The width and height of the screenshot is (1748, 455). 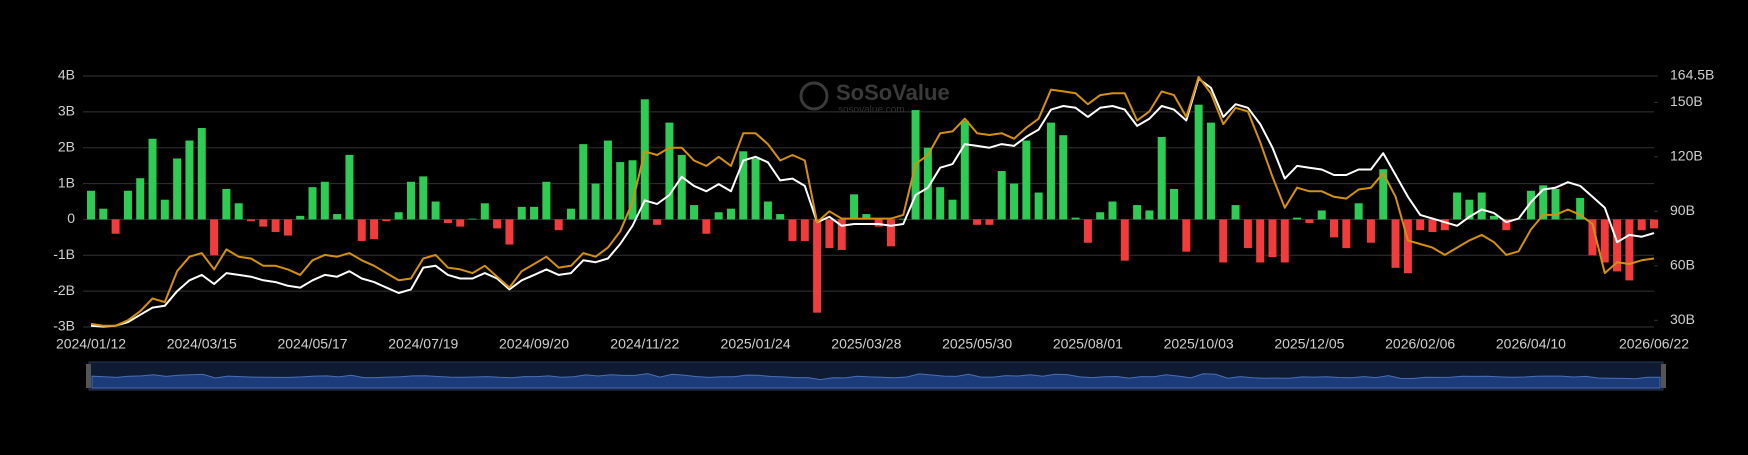 I want to click on x-tick-label: 2024/11/22, so click(x=644, y=344).